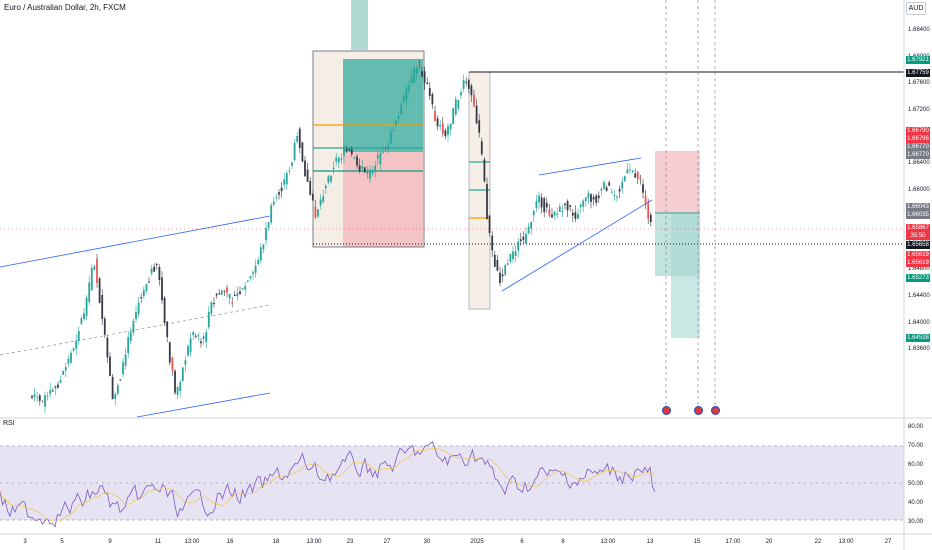 This screenshot has width=932, height=550. What do you see at coordinates (577, 245) in the screenshot?
I see `wedge-lower` at bounding box center [577, 245].